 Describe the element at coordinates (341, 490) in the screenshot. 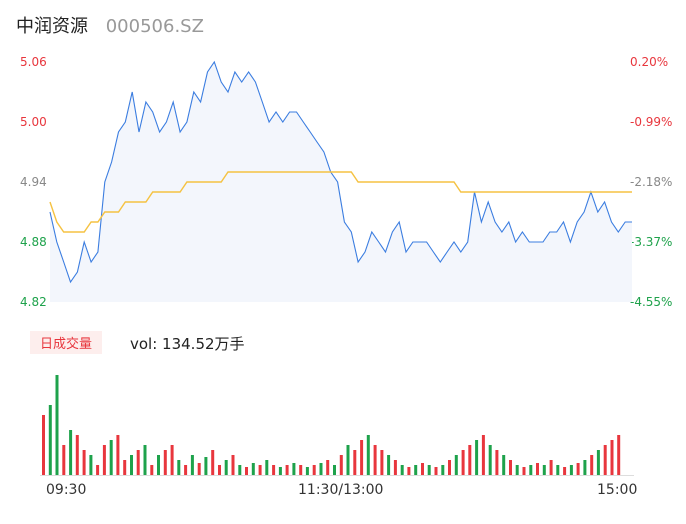

I see `x-label-1: 11:30/13:00` at that location.